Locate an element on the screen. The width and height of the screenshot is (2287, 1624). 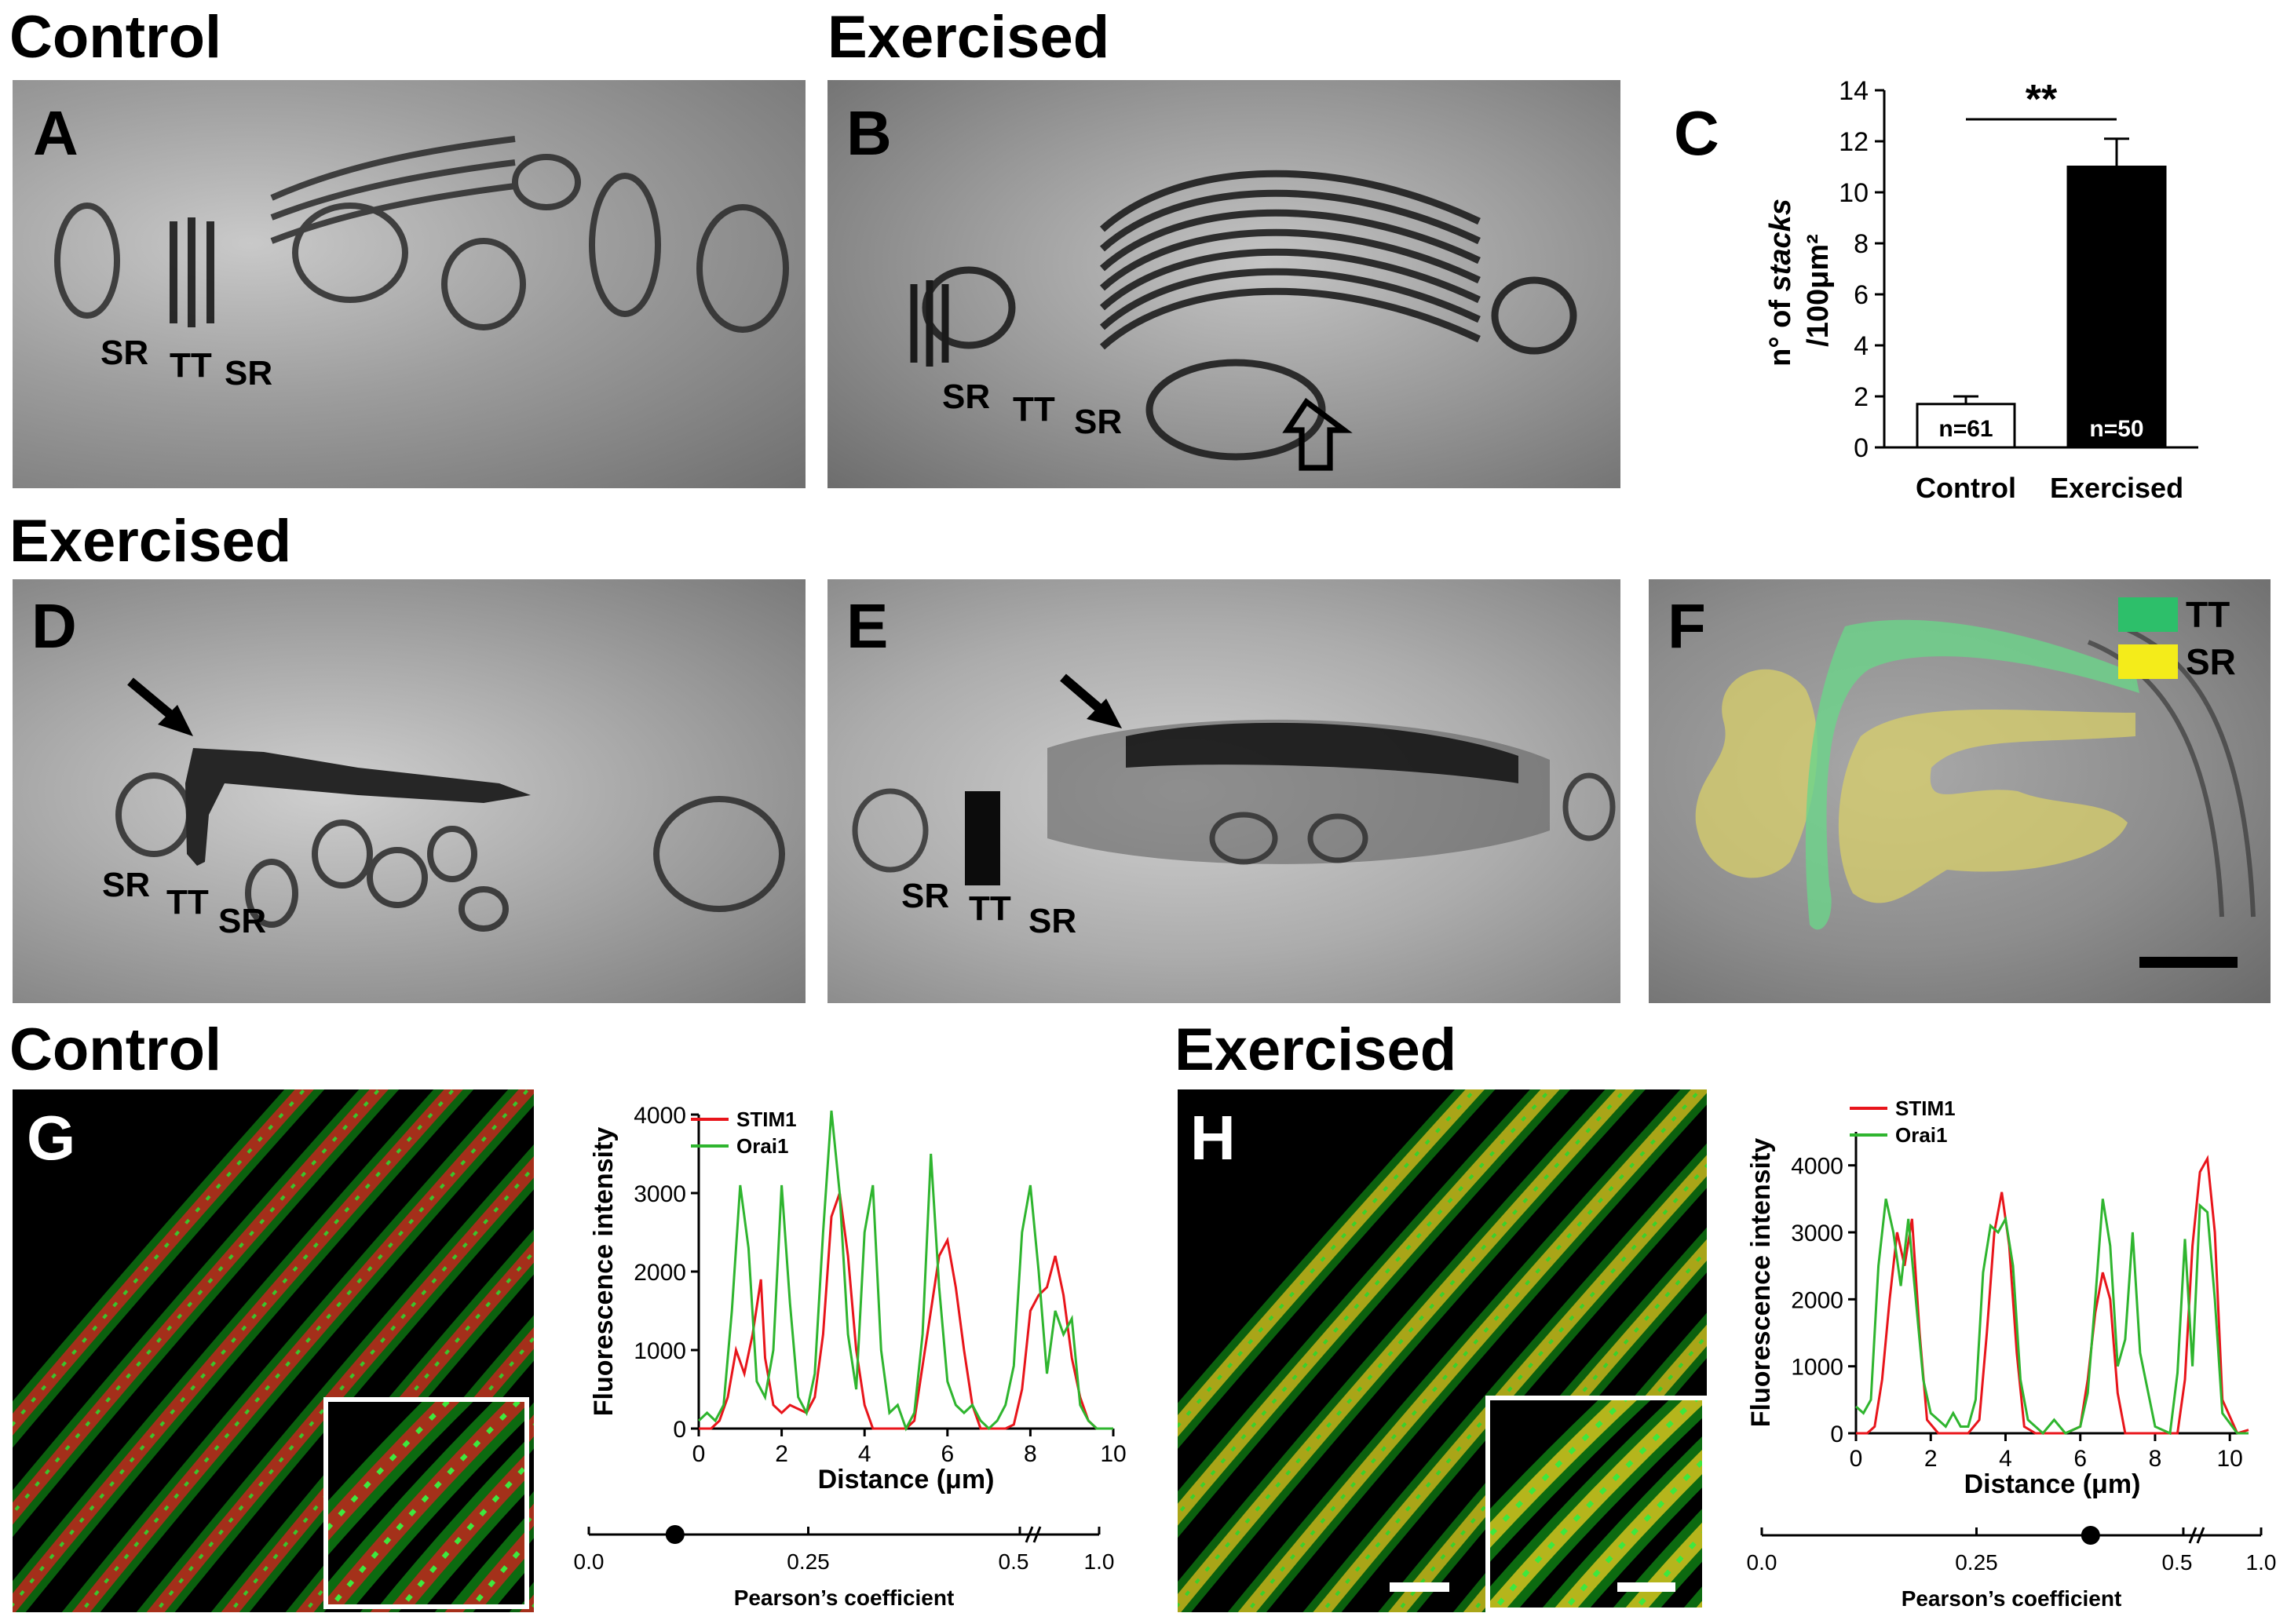
panel-b-micrograph: B SR TT SR is located at coordinates (1224, 284).